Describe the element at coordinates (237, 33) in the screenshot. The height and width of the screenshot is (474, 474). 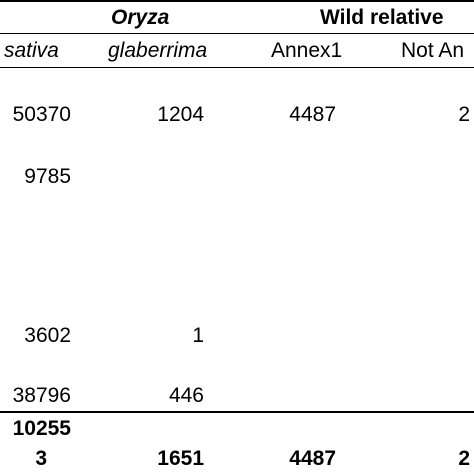
I see `group-header-rule` at that location.